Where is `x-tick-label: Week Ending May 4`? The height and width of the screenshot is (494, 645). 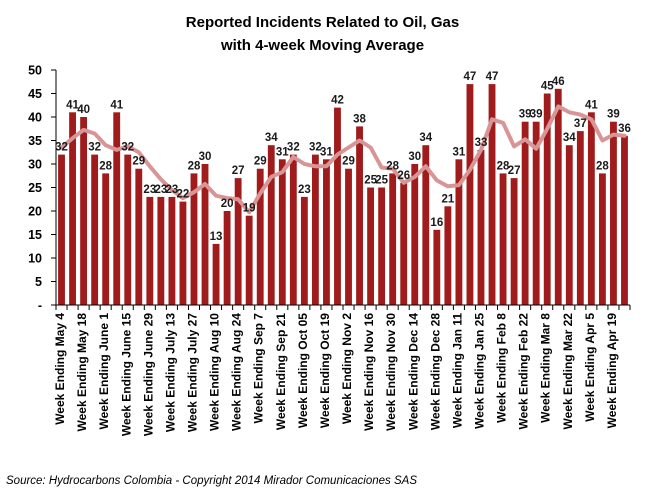
x-tick-label: Week Ending May 4 is located at coordinates (60, 369).